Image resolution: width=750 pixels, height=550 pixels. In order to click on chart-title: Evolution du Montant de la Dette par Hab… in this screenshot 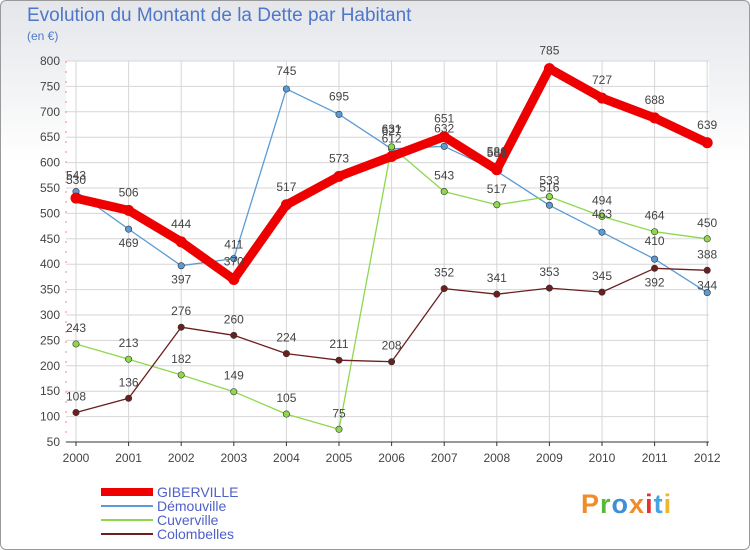, I will do `click(219, 15)`.